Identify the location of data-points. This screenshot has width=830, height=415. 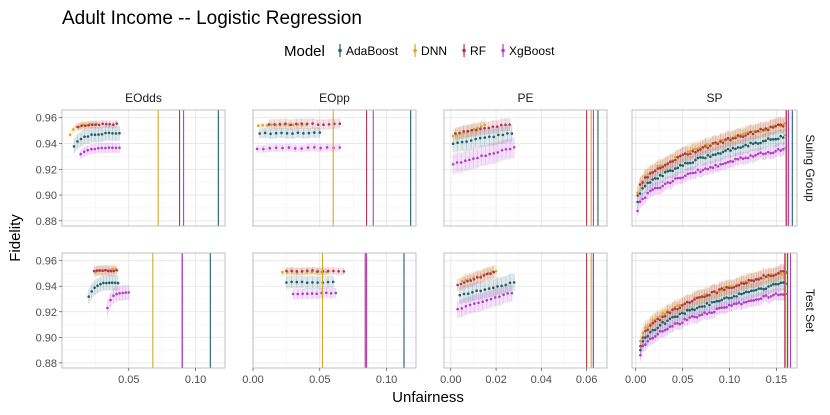
(298, 136).